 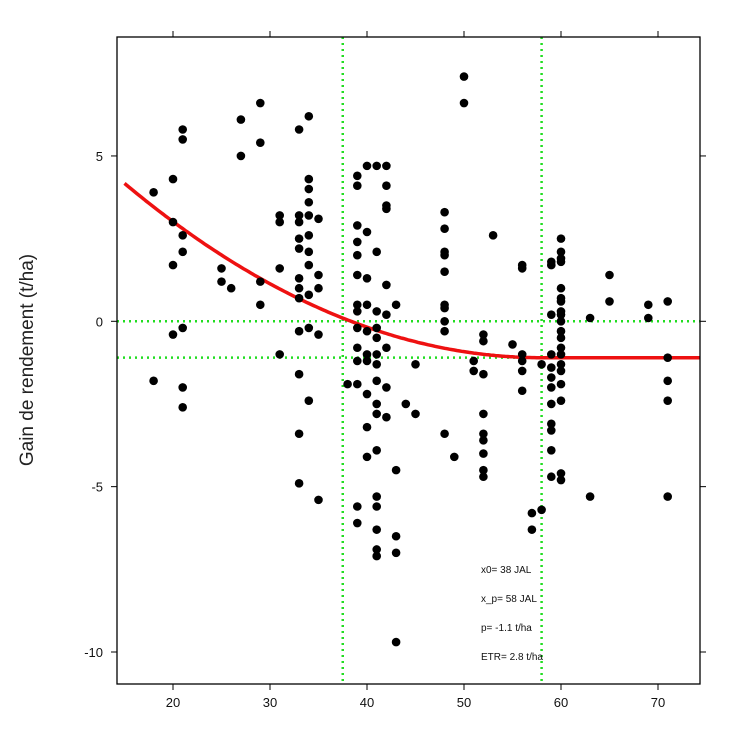 I want to click on x-tick-label: 20, so click(x=173, y=702).